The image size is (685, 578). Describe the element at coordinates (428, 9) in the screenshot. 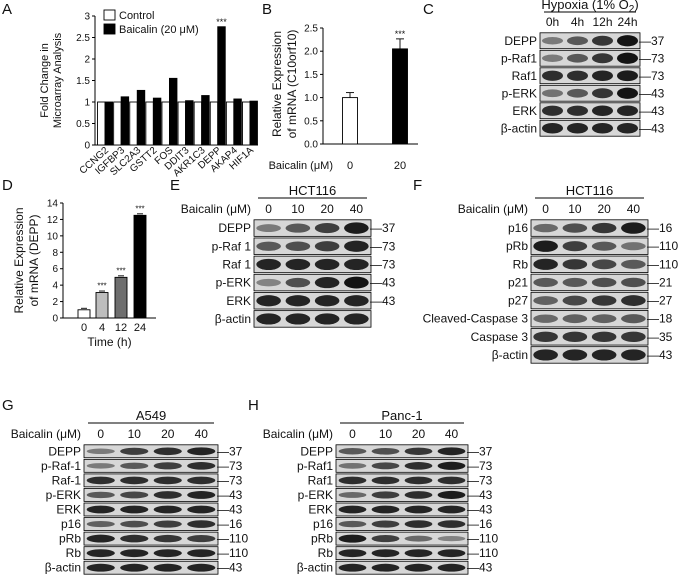

I see `panel-label-c: C` at that location.